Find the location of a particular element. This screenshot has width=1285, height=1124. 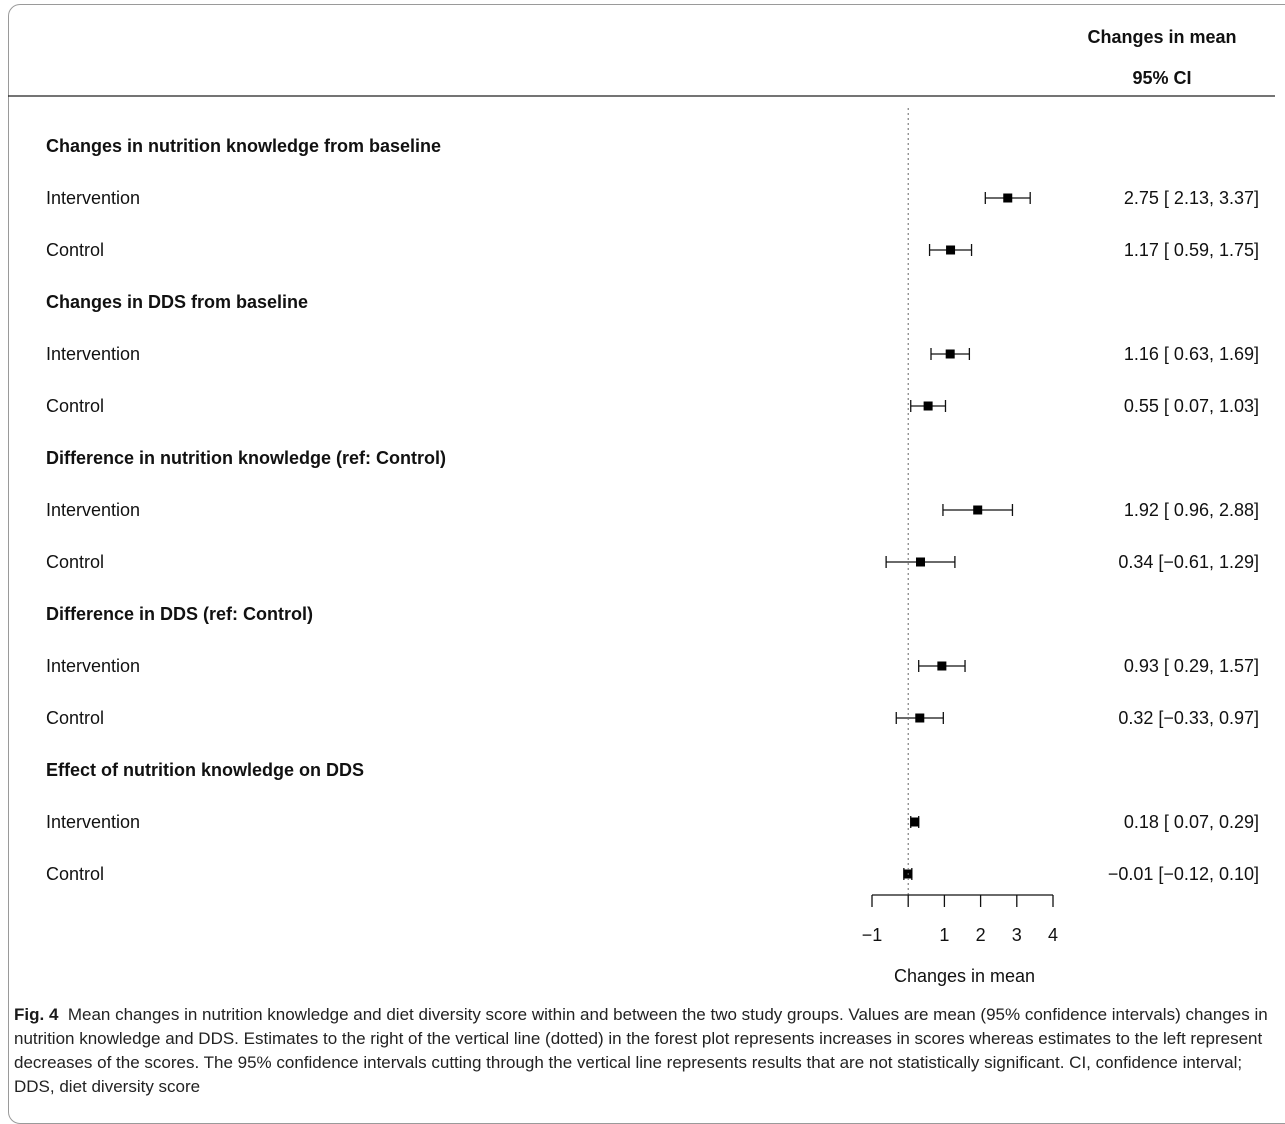

column-header-title: Changes in mean is located at coordinates (1161, 37).